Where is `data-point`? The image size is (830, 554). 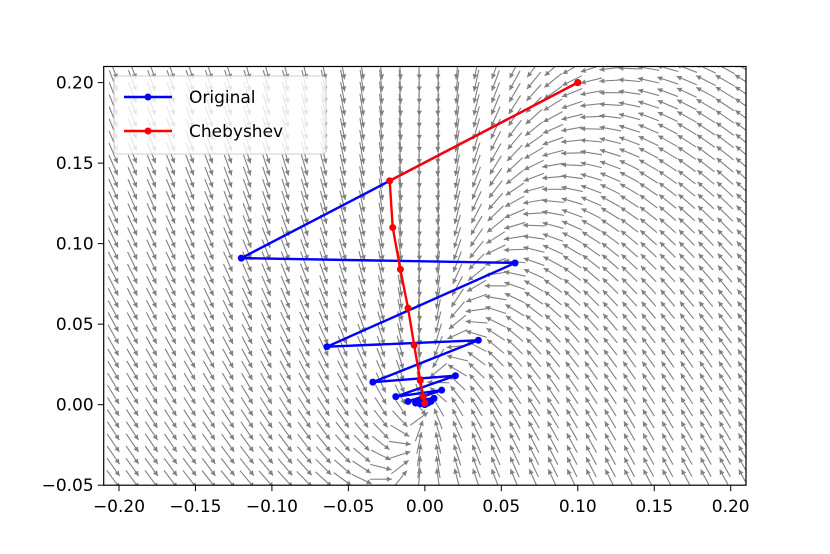 data-point is located at coordinates (393, 228).